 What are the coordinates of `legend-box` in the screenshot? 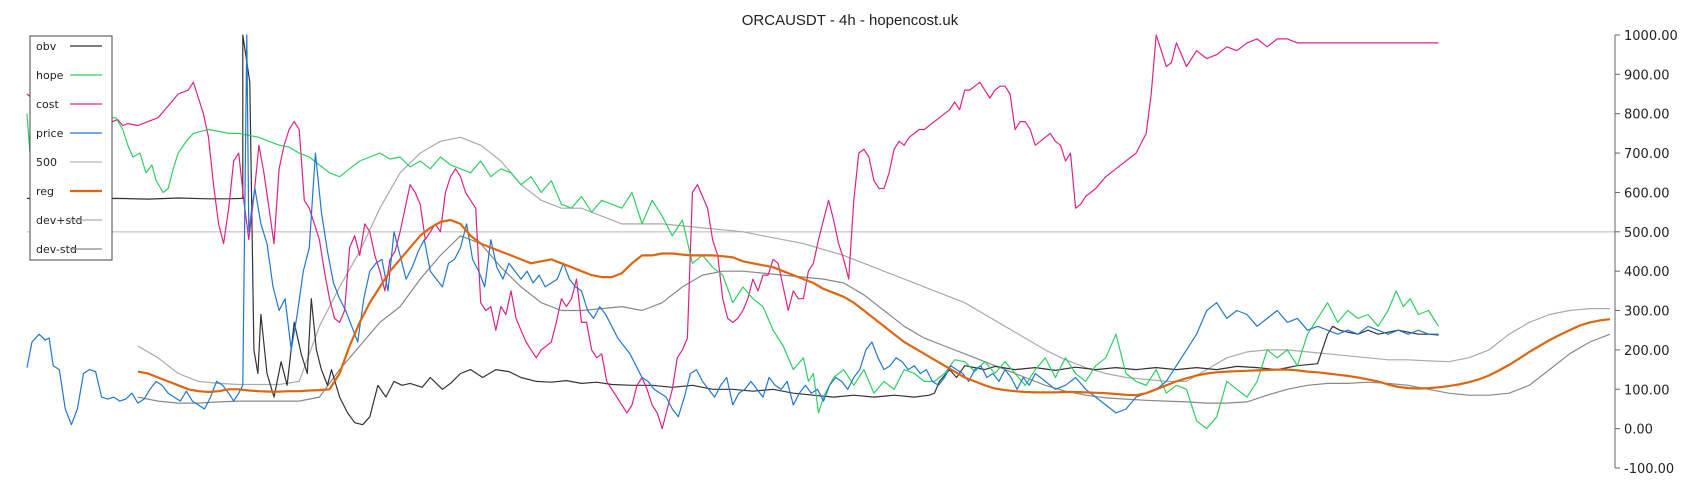 It's located at (71, 148).